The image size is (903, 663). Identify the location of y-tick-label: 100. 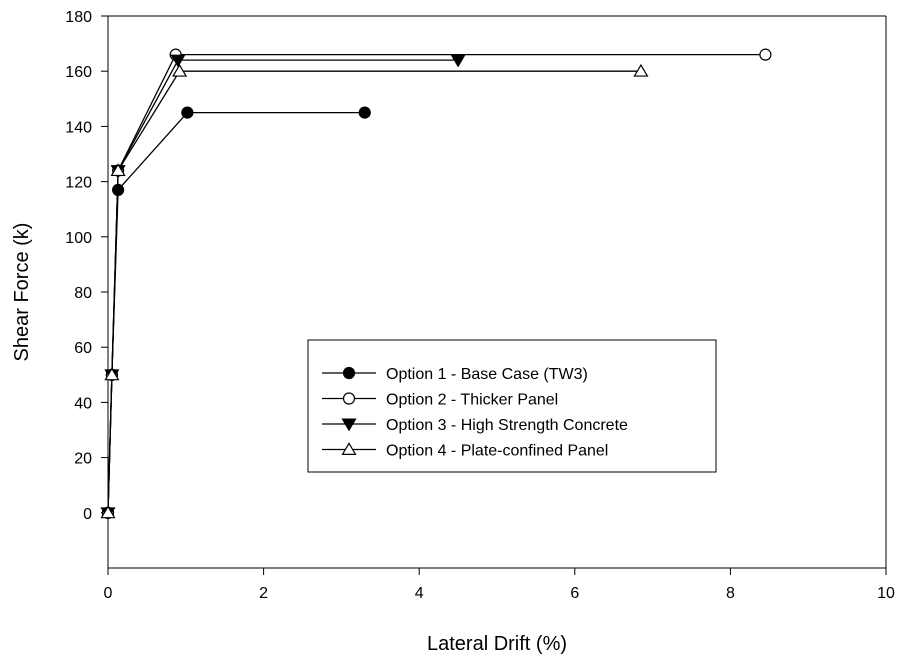
(78, 238).